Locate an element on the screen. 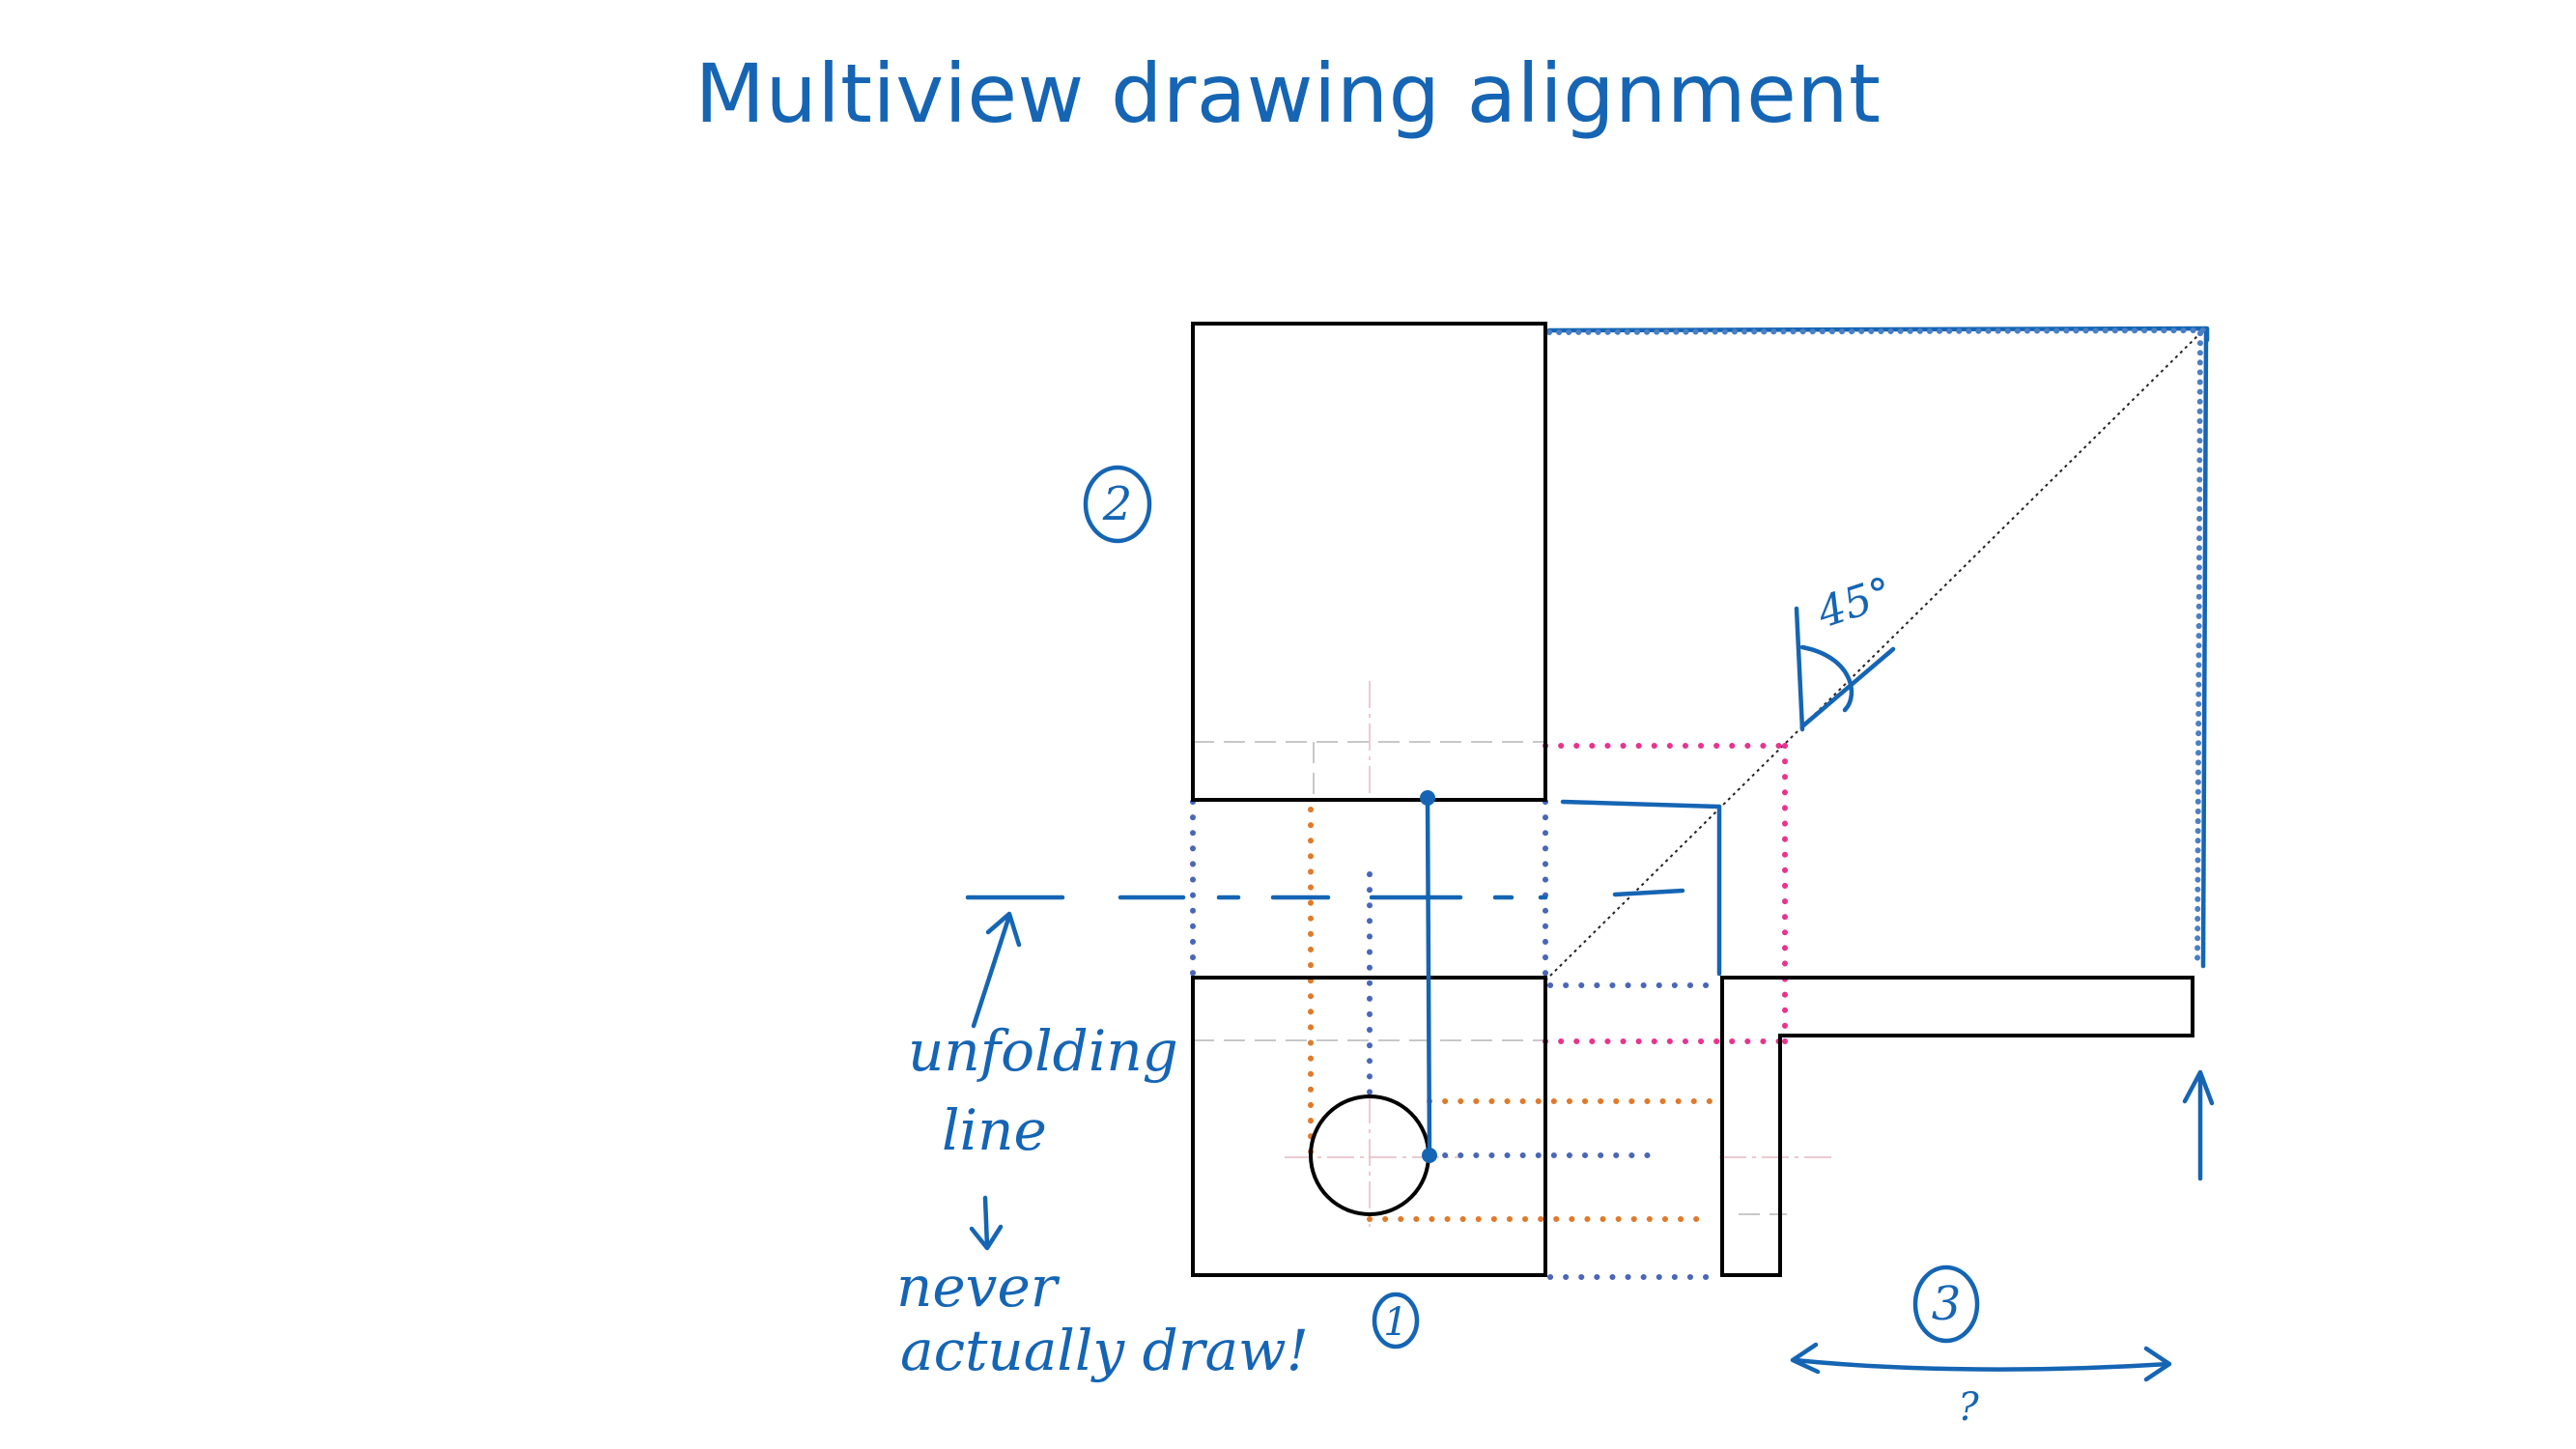 This screenshot has height=1449, width=2576. projection-frame is located at coordinates (1878, 647).